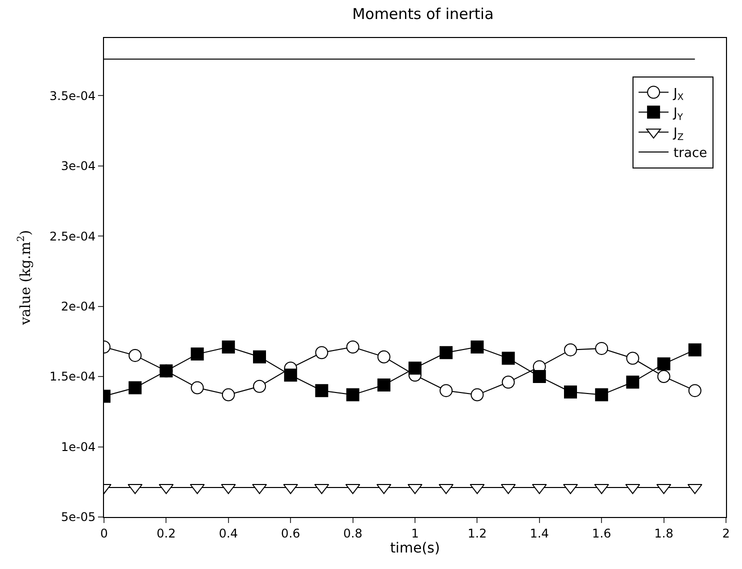  I want to click on x-tick-label: 2, so click(726, 533).